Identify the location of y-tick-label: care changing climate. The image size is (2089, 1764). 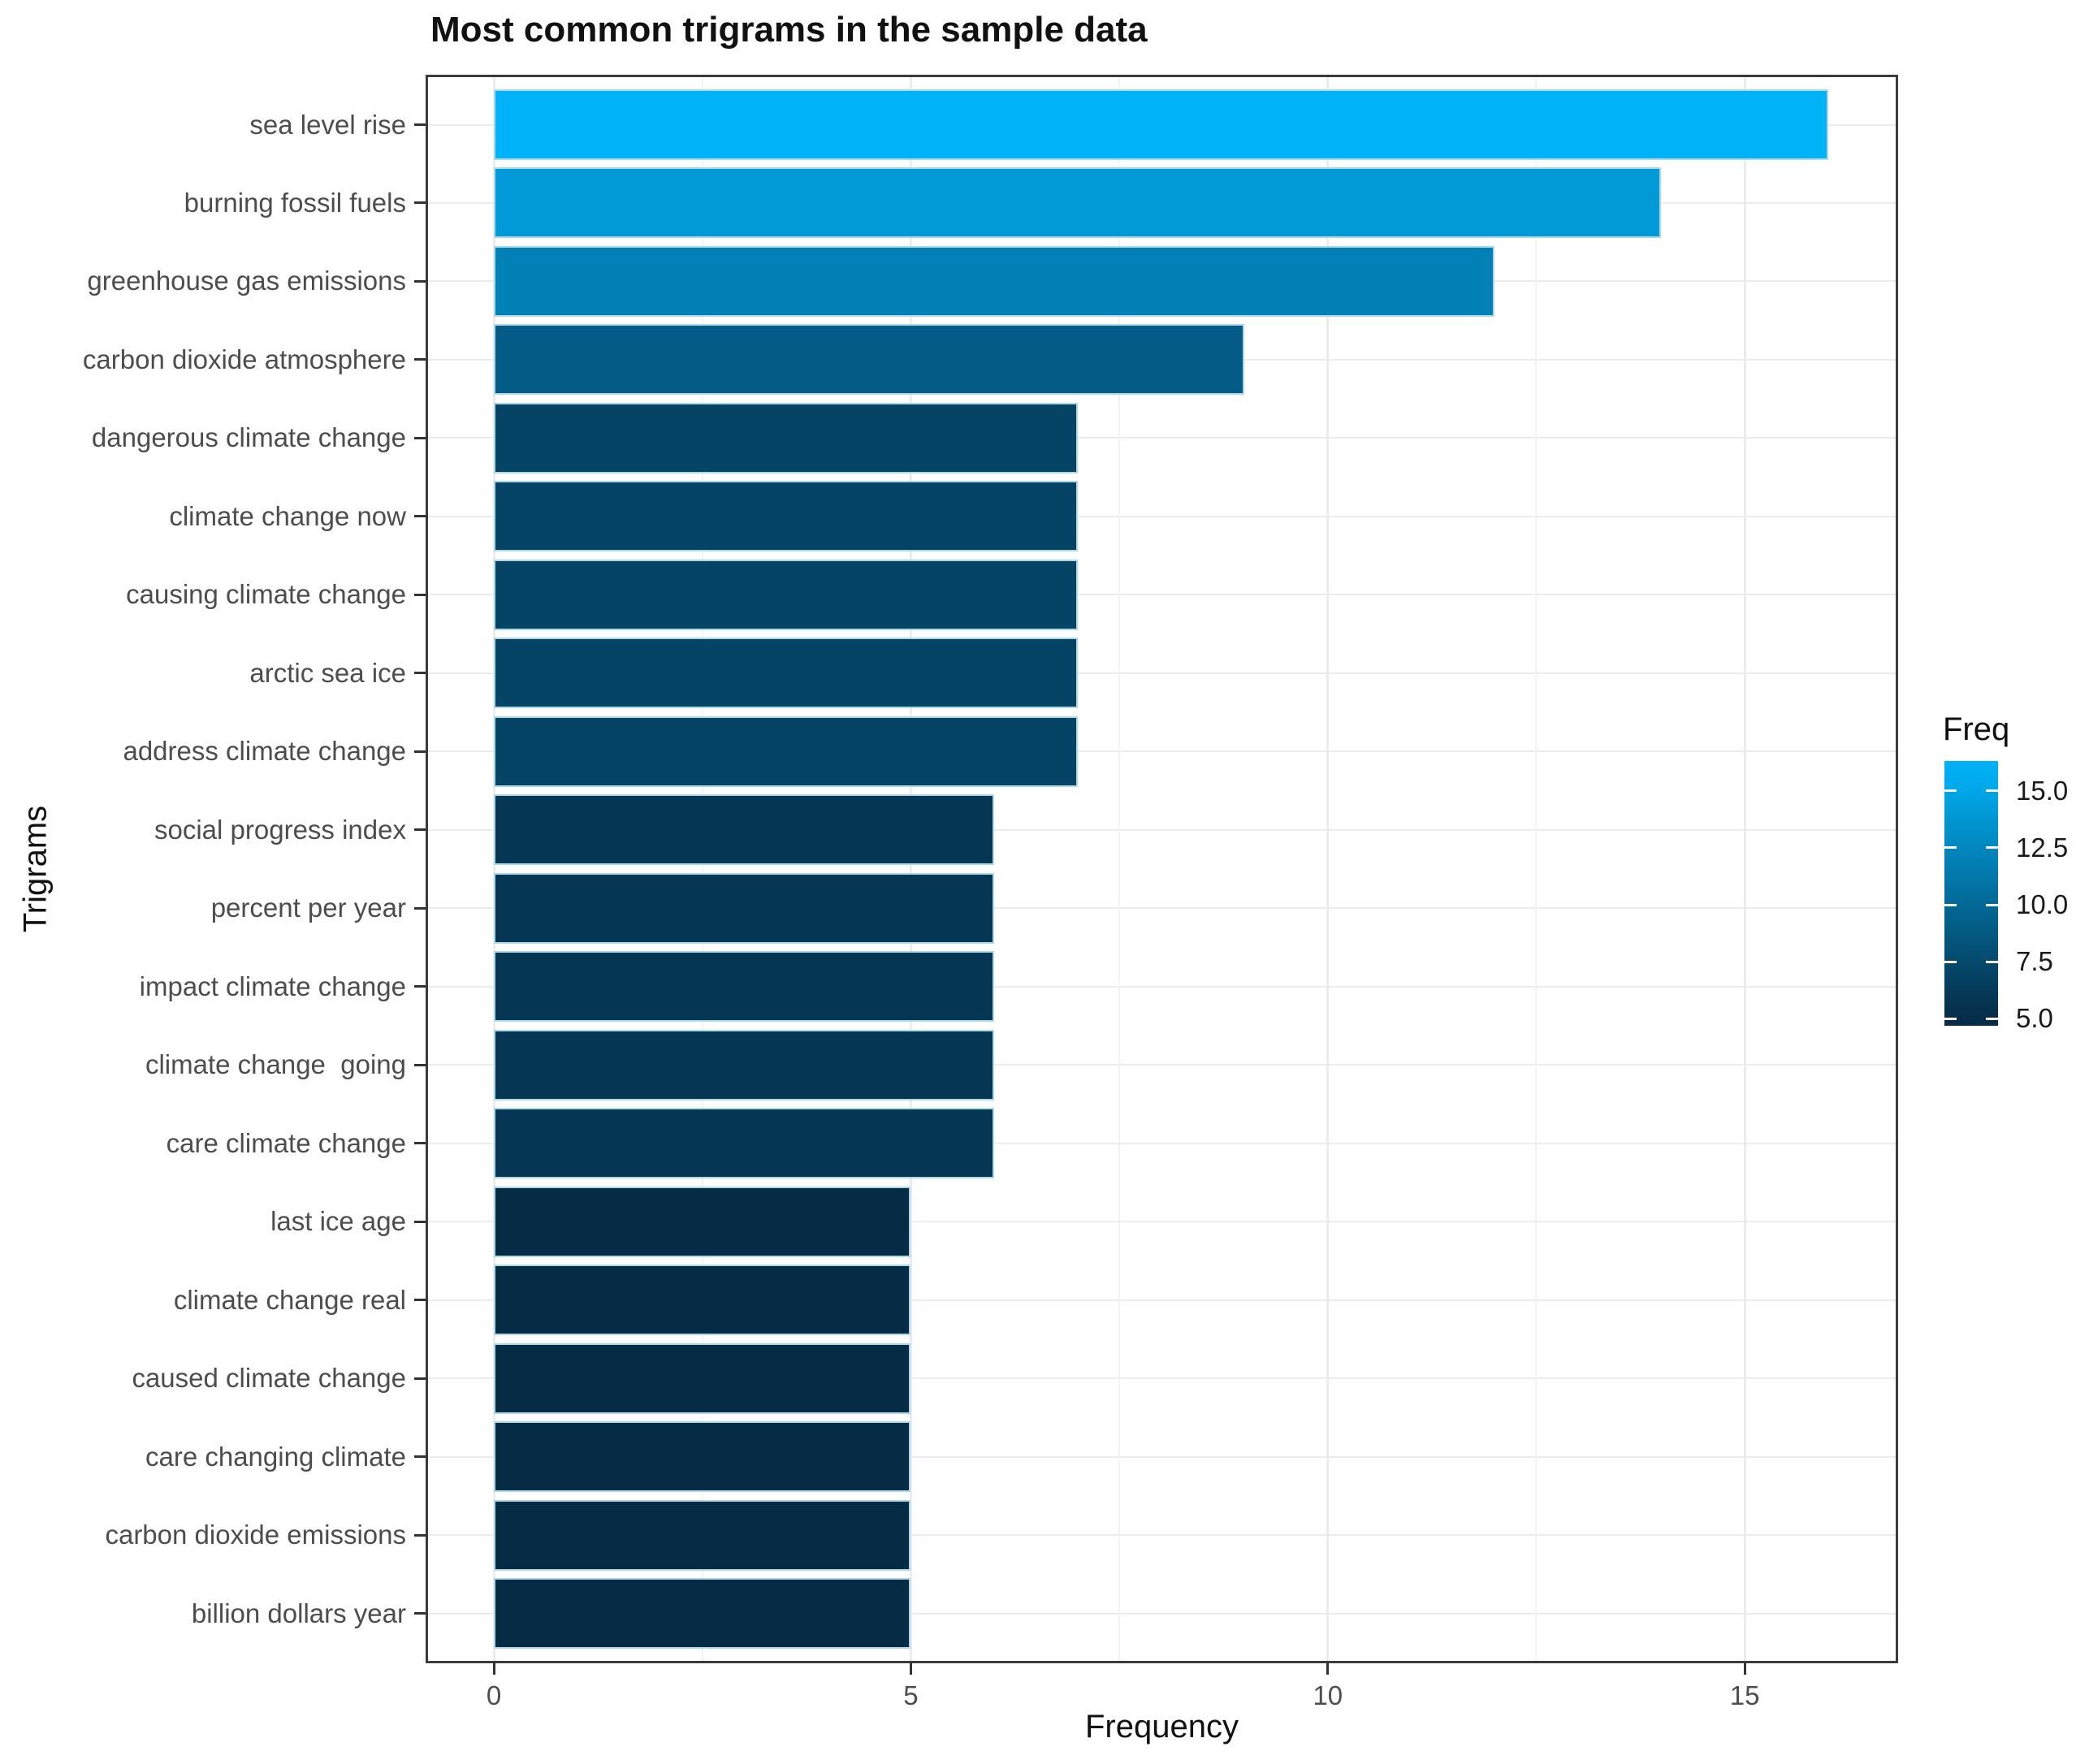
(275, 1456).